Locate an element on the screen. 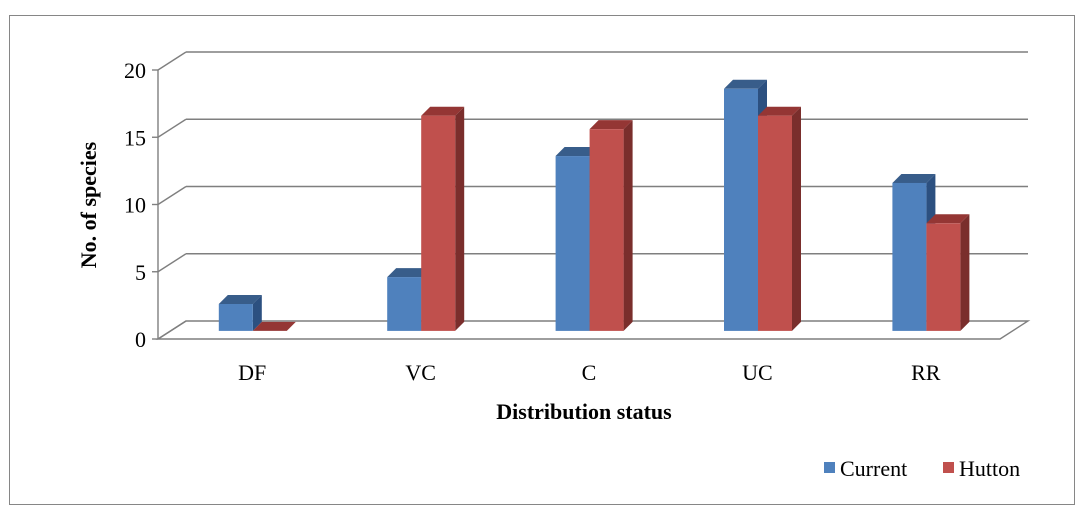  bar-side-hutton-rr is located at coordinates (965, 272).